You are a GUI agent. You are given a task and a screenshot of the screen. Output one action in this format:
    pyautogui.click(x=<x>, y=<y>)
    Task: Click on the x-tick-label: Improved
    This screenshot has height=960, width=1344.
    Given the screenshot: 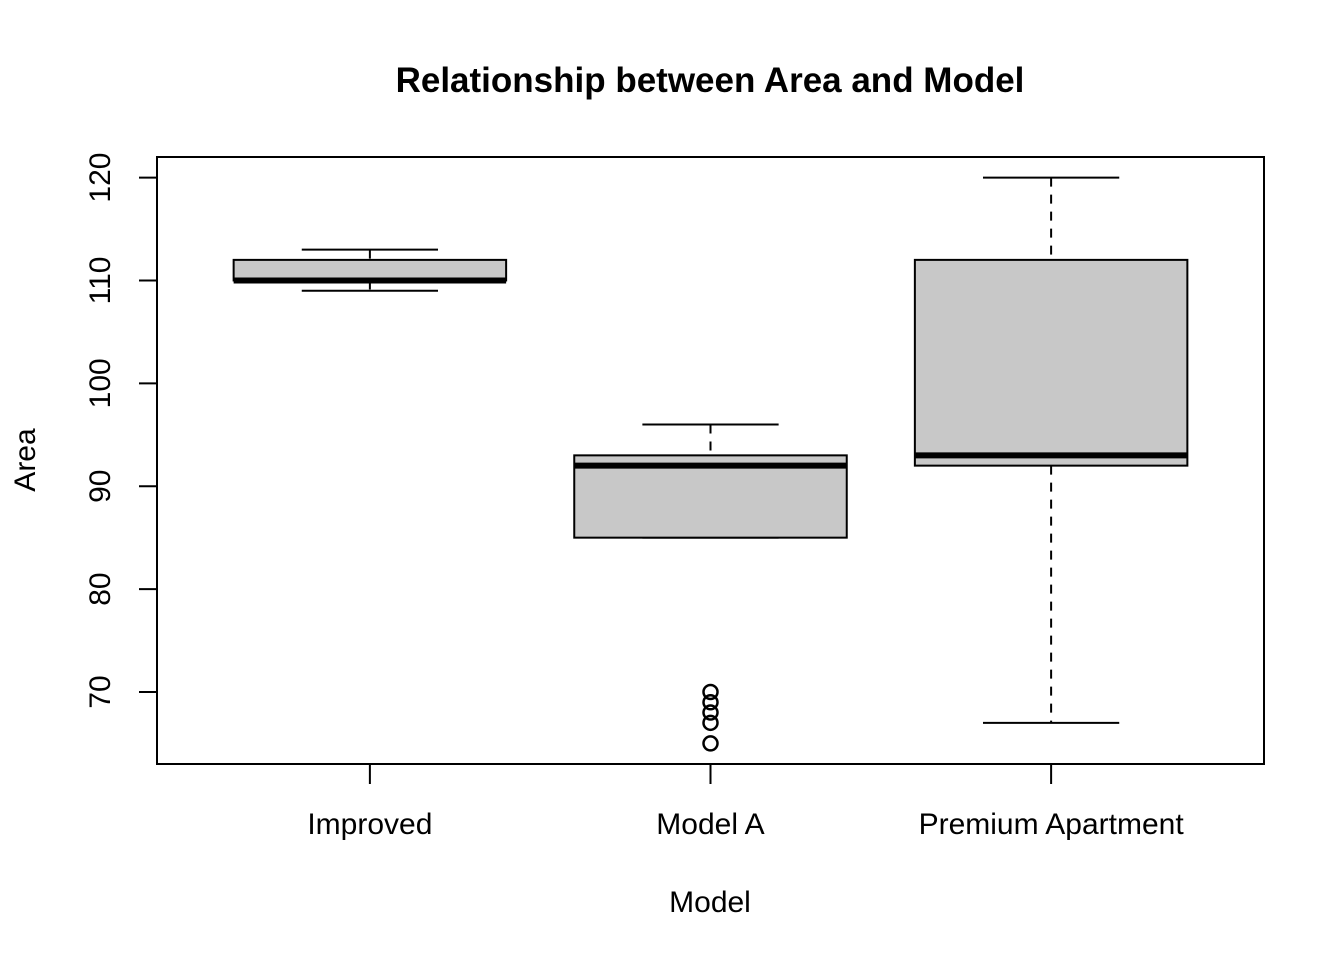 What is the action you would take?
    pyautogui.click(x=369, y=824)
    